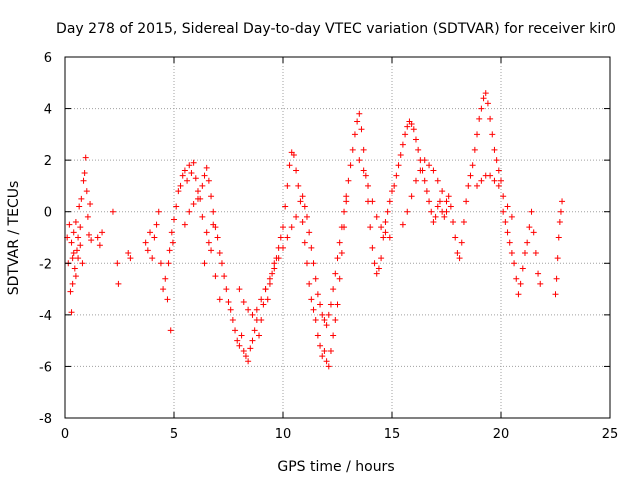 The width and height of the screenshot is (640, 480). Describe the element at coordinates (48, 213) in the screenshot. I see `y-tick-label: 0` at that location.